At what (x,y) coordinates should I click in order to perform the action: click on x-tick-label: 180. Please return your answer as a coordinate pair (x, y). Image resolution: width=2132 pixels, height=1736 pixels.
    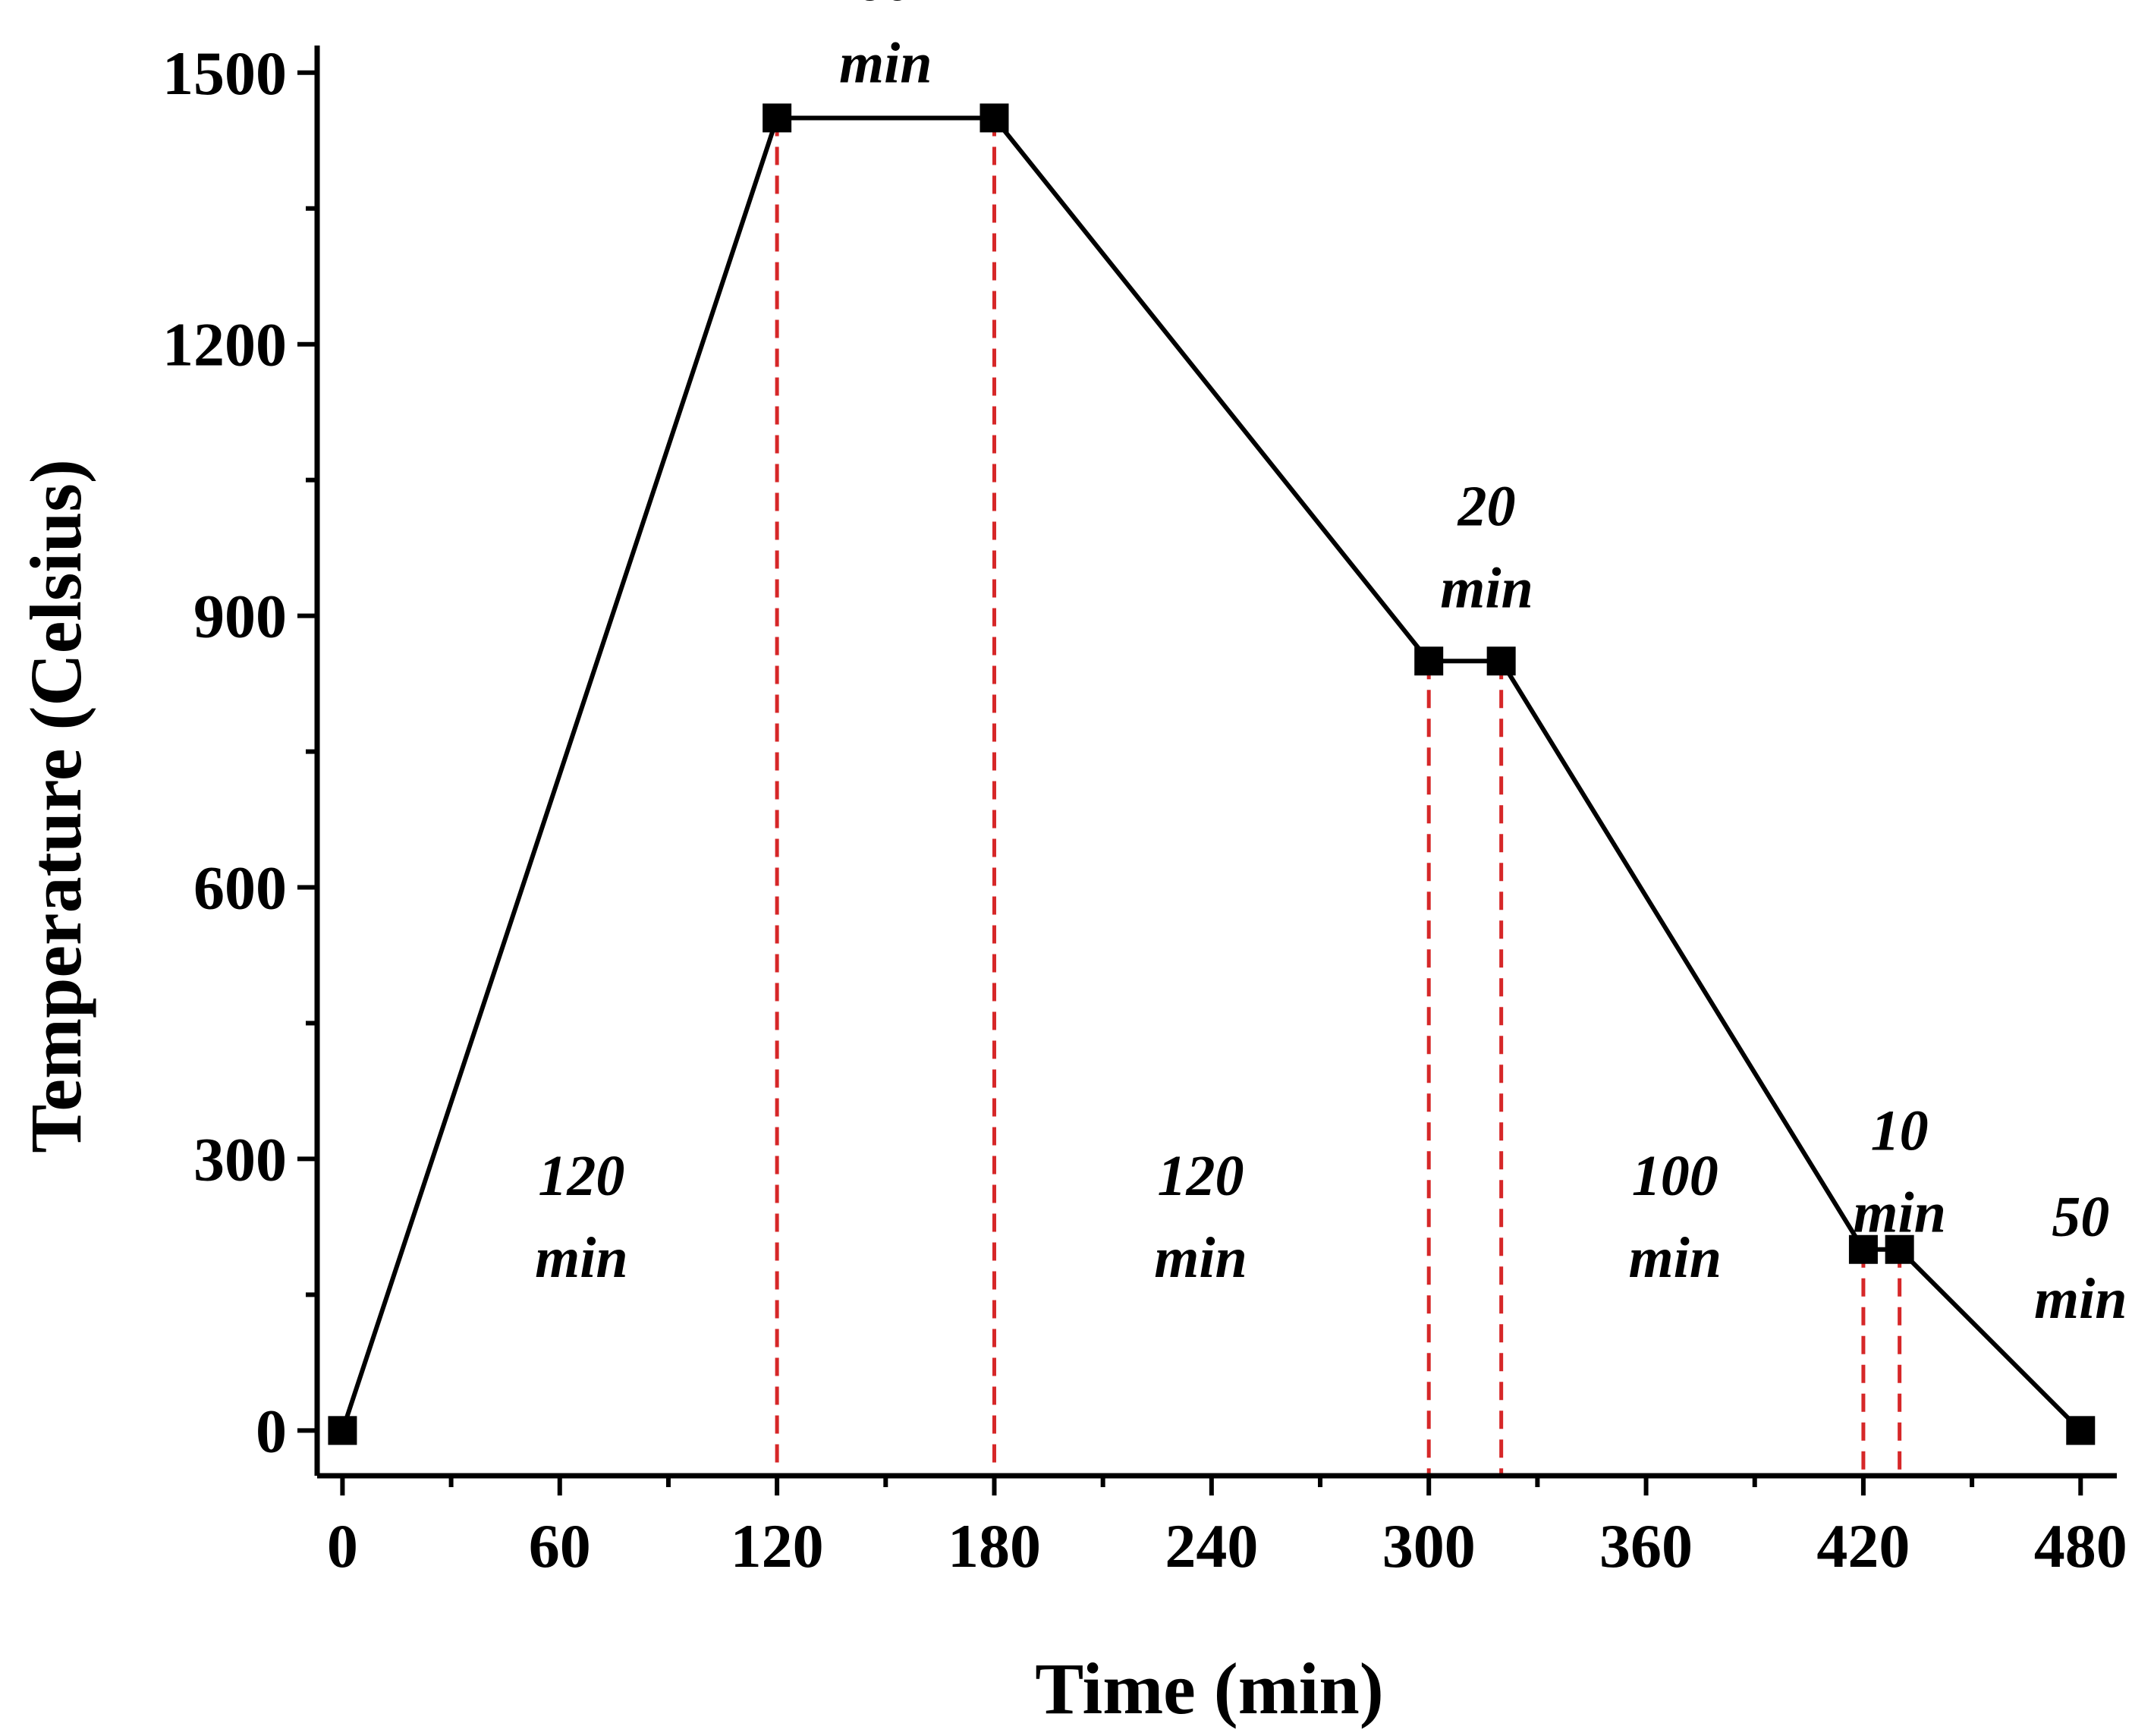
    Looking at the image, I should click on (994, 1545).